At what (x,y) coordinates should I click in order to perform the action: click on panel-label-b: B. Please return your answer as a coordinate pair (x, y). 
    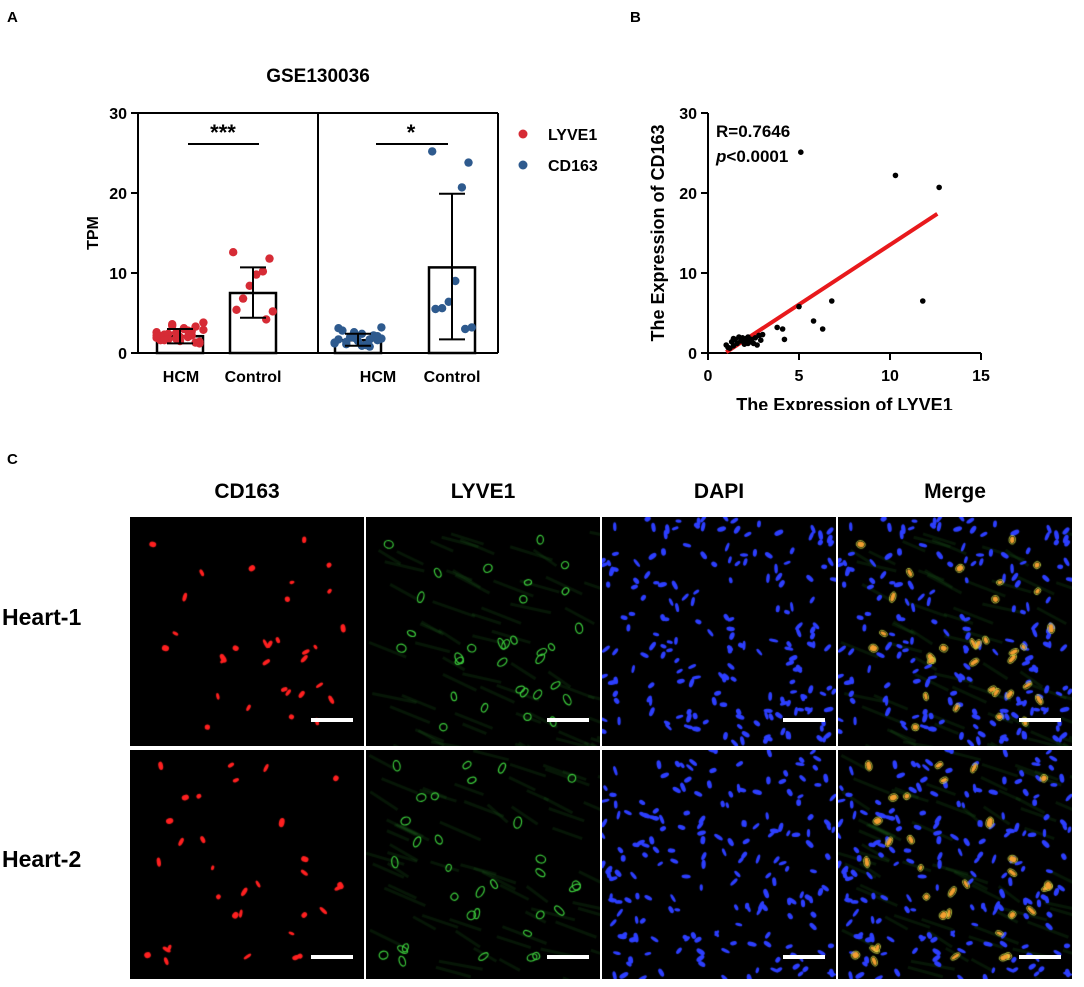
    Looking at the image, I should click on (635, 17).